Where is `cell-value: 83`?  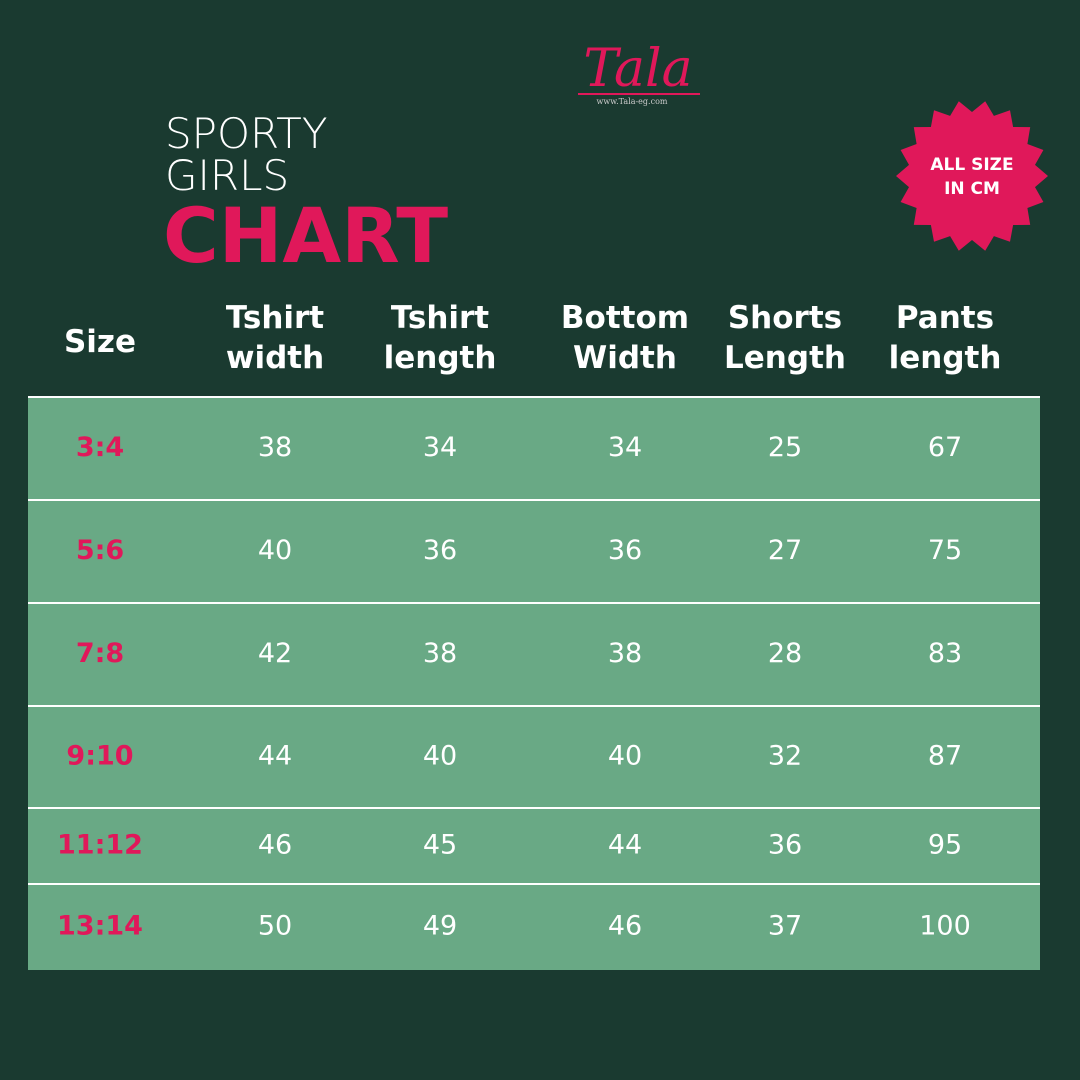 cell-value: 83 is located at coordinates (945, 653).